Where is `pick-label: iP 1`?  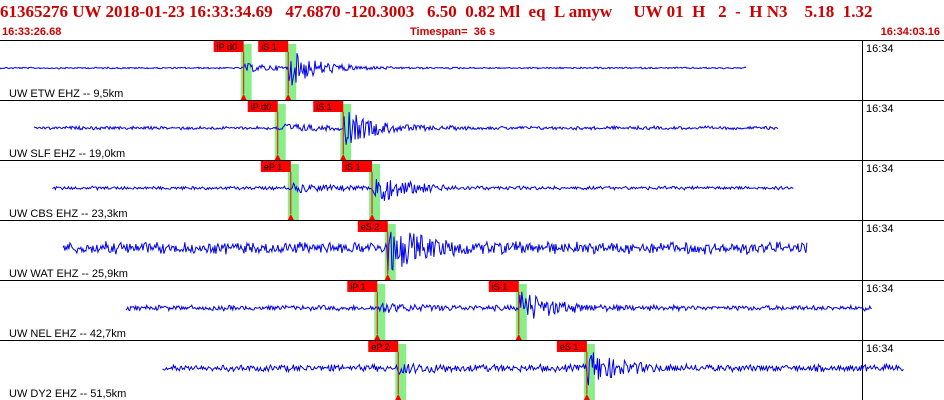 pick-label: iP 1 is located at coordinates (357, 287).